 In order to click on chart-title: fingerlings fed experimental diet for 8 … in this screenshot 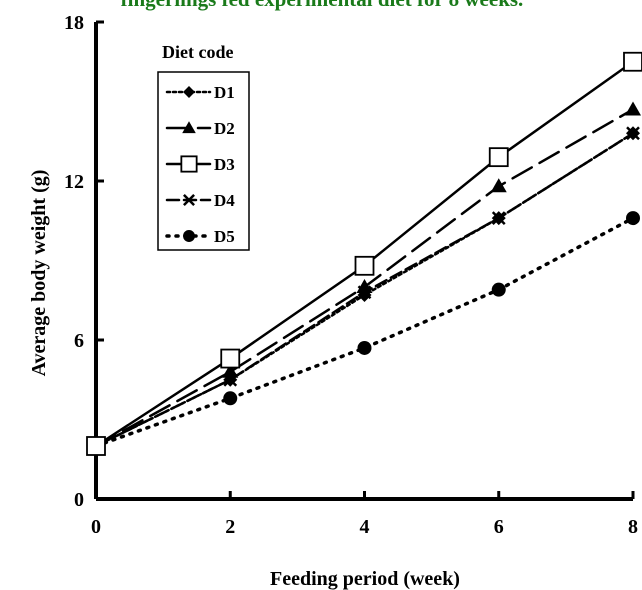, I will do `click(322, 5)`.